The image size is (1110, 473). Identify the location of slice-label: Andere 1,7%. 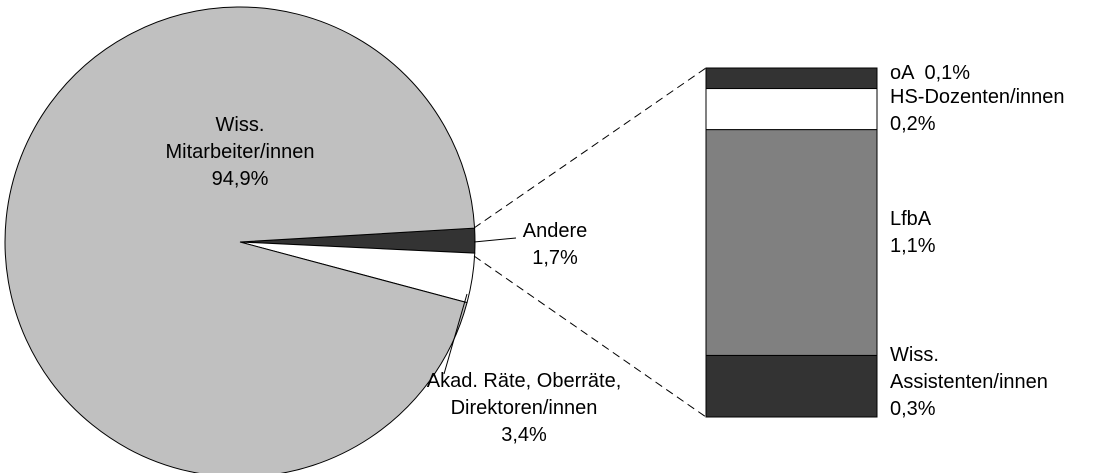
(555, 245).